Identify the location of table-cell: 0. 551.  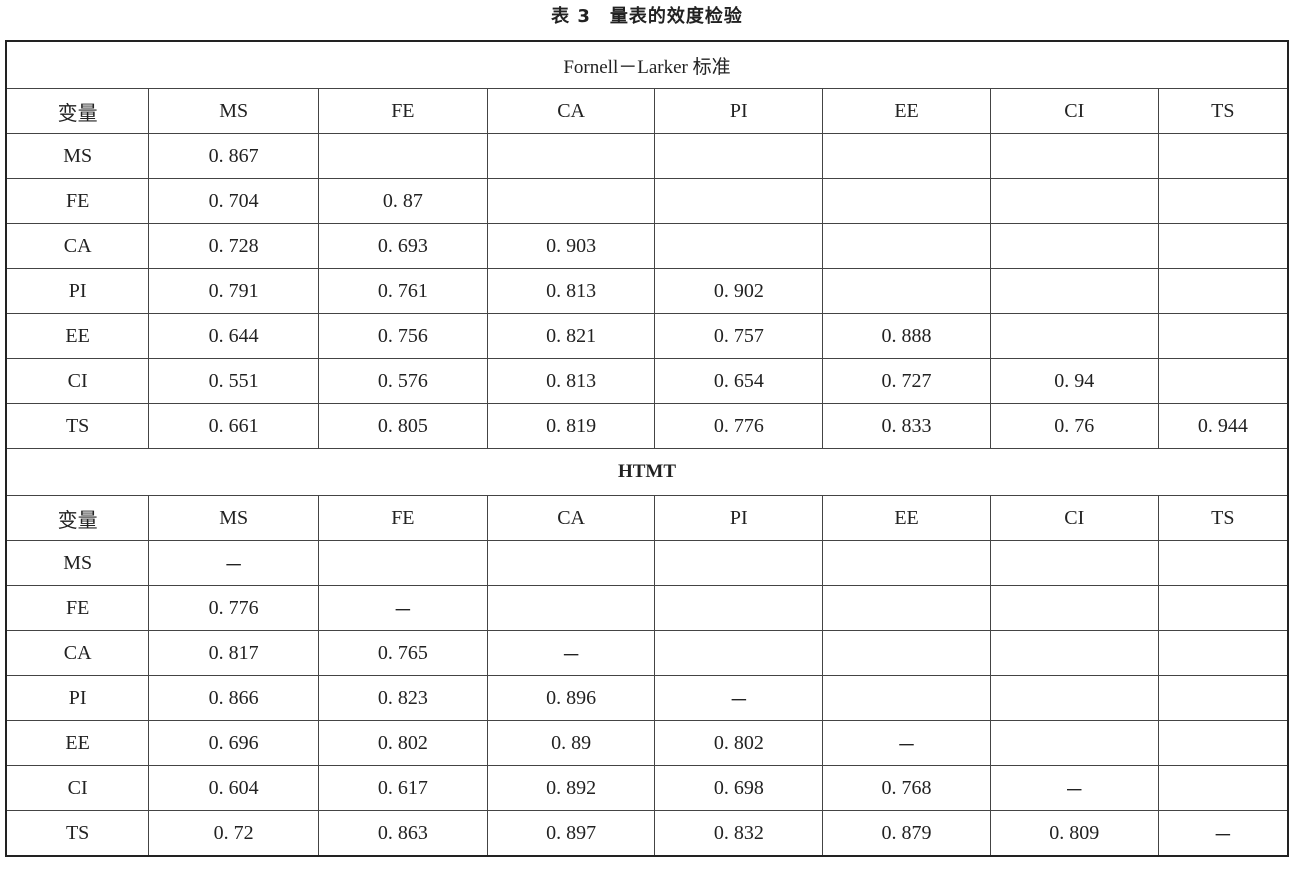
(233, 381).